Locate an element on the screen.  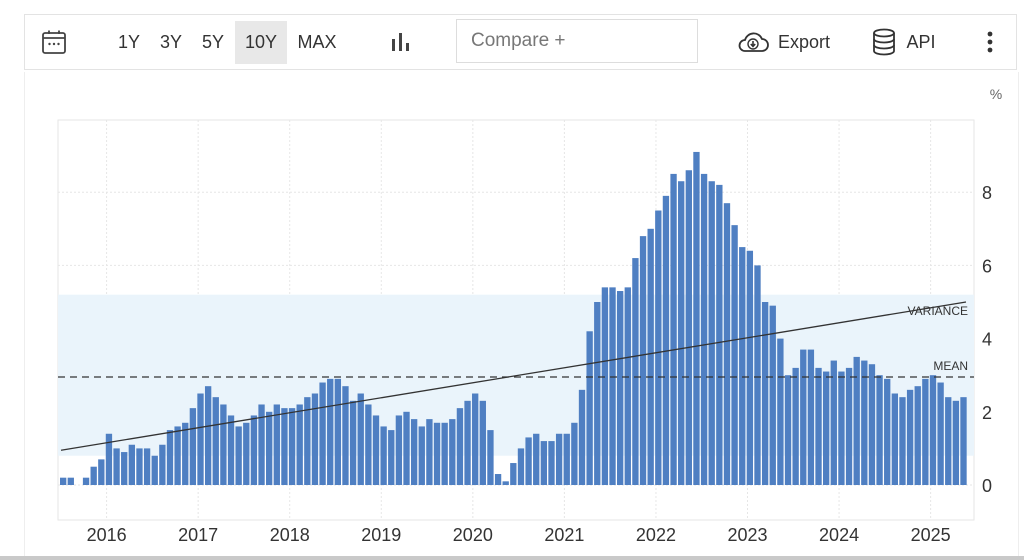
range-button-max: MAX is located at coordinates (317, 42).